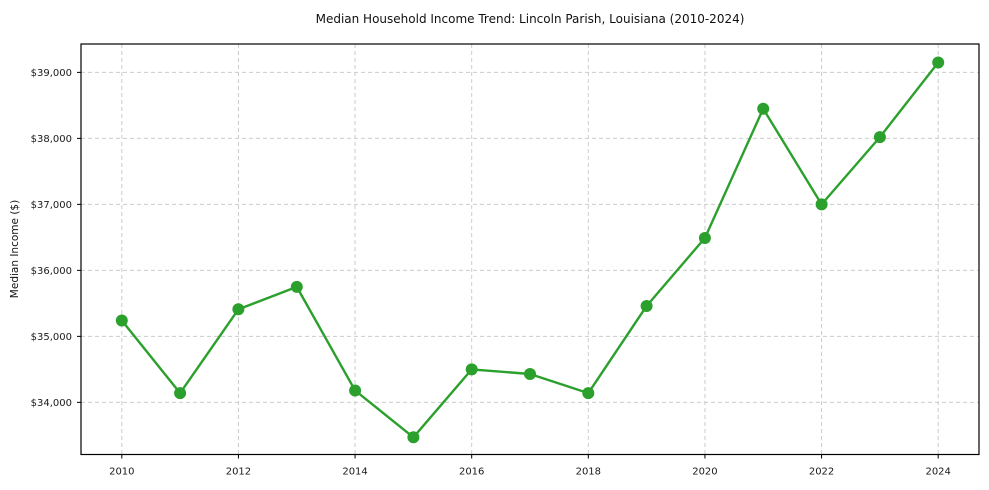 The width and height of the screenshot is (989, 490). I want to click on data-point-2011, so click(180, 393).